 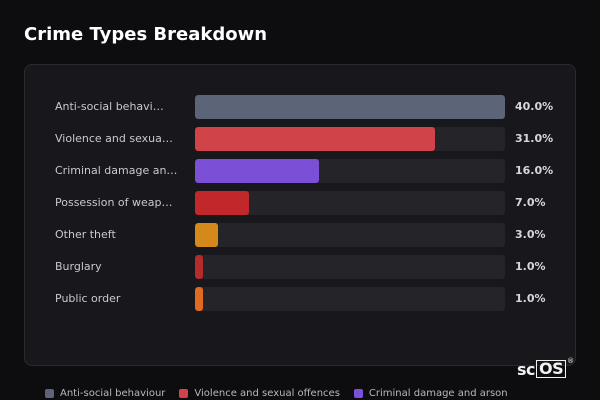 I want to click on logo-registered-mark: ®, so click(x=570, y=361).